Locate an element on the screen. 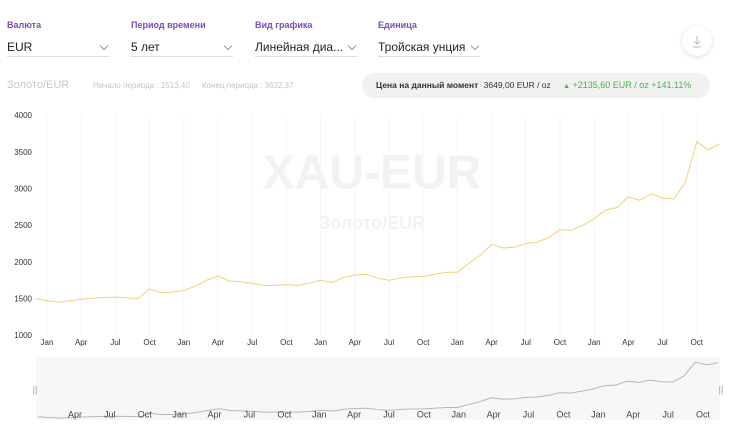 This screenshot has width=732, height=432. up-arrow: ▲ is located at coordinates (567, 86).